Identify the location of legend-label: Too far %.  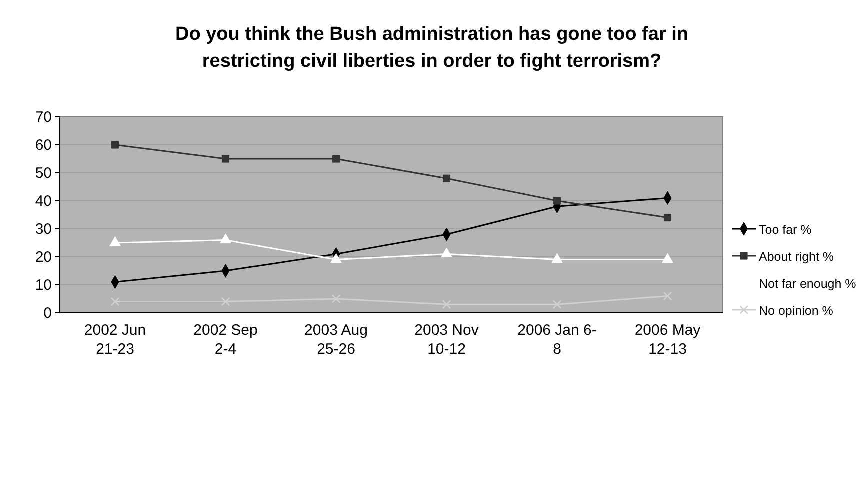
(785, 230).